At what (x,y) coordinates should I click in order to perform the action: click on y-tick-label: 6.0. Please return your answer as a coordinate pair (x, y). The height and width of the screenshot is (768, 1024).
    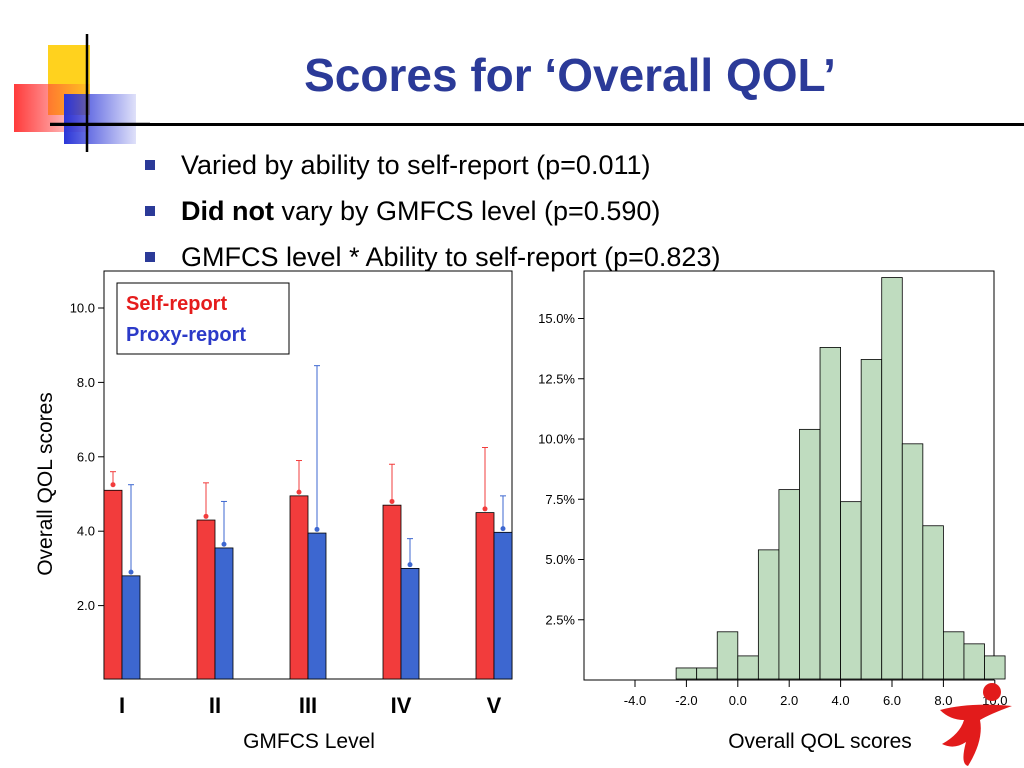
    Looking at the image, I should click on (86, 456).